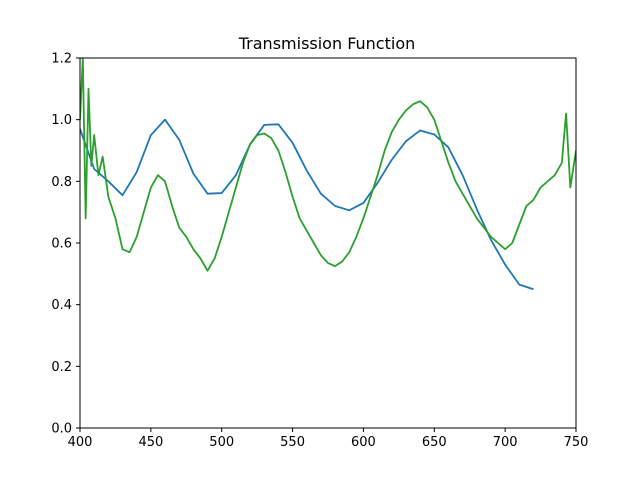  What do you see at coordinates (61, 305) in the screenshot?
I see `y-tick-label: 0.4` at bounding box center [61, 305].